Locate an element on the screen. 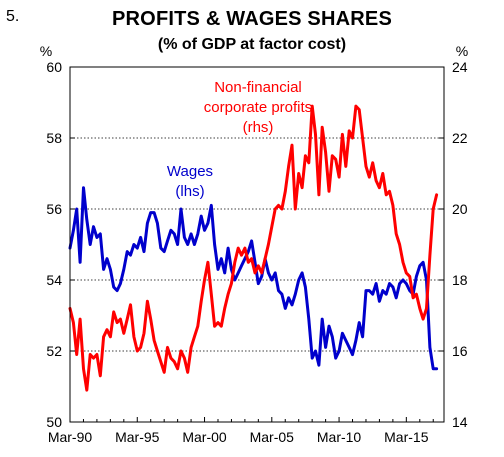 This screenshot has width=504, height=457. x-tick-label-1: Mar-95 is located at coordinates (137, 437).